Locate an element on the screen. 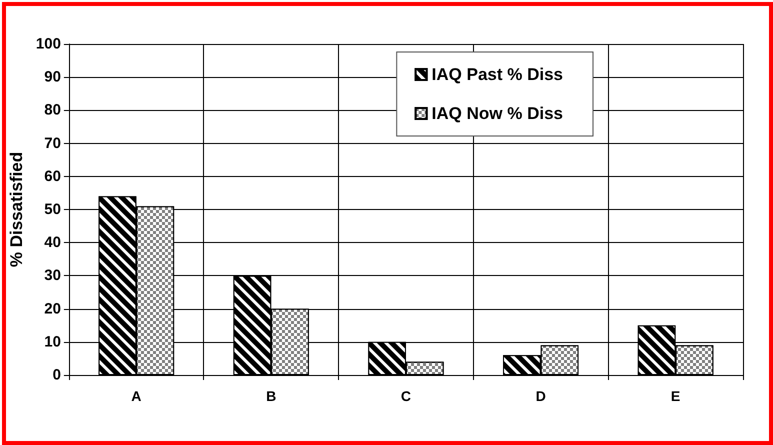 Image resolution: width=773 pixels, height=445 pixels. x-tick-label: B is located at coordinates (271, 396).